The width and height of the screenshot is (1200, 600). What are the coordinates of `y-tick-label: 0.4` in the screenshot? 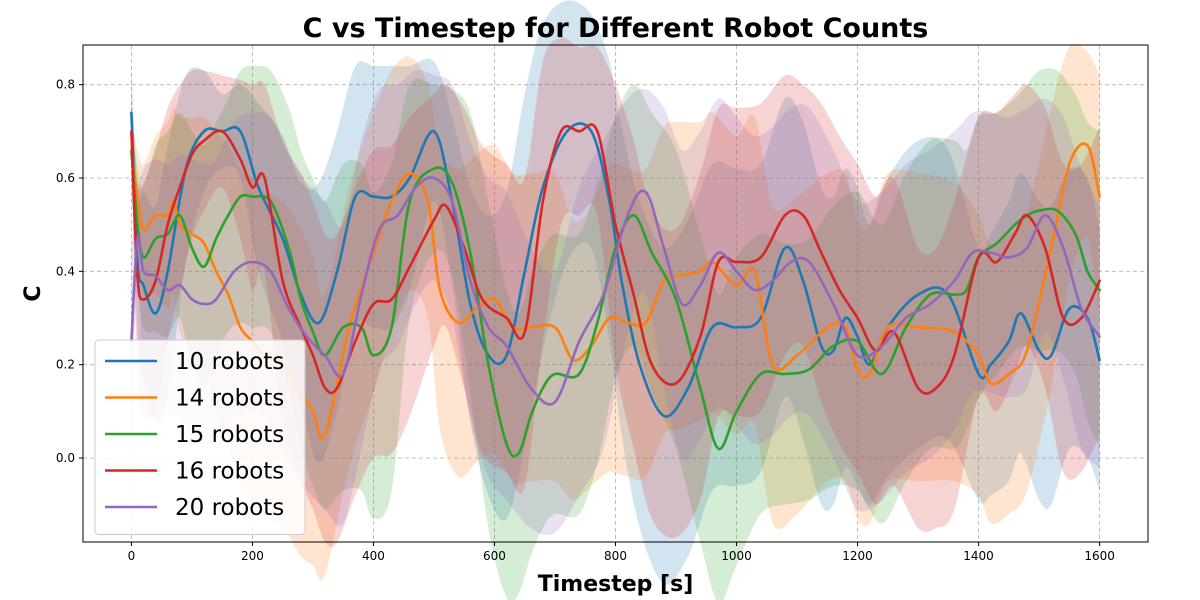 It's located at (65, 271).